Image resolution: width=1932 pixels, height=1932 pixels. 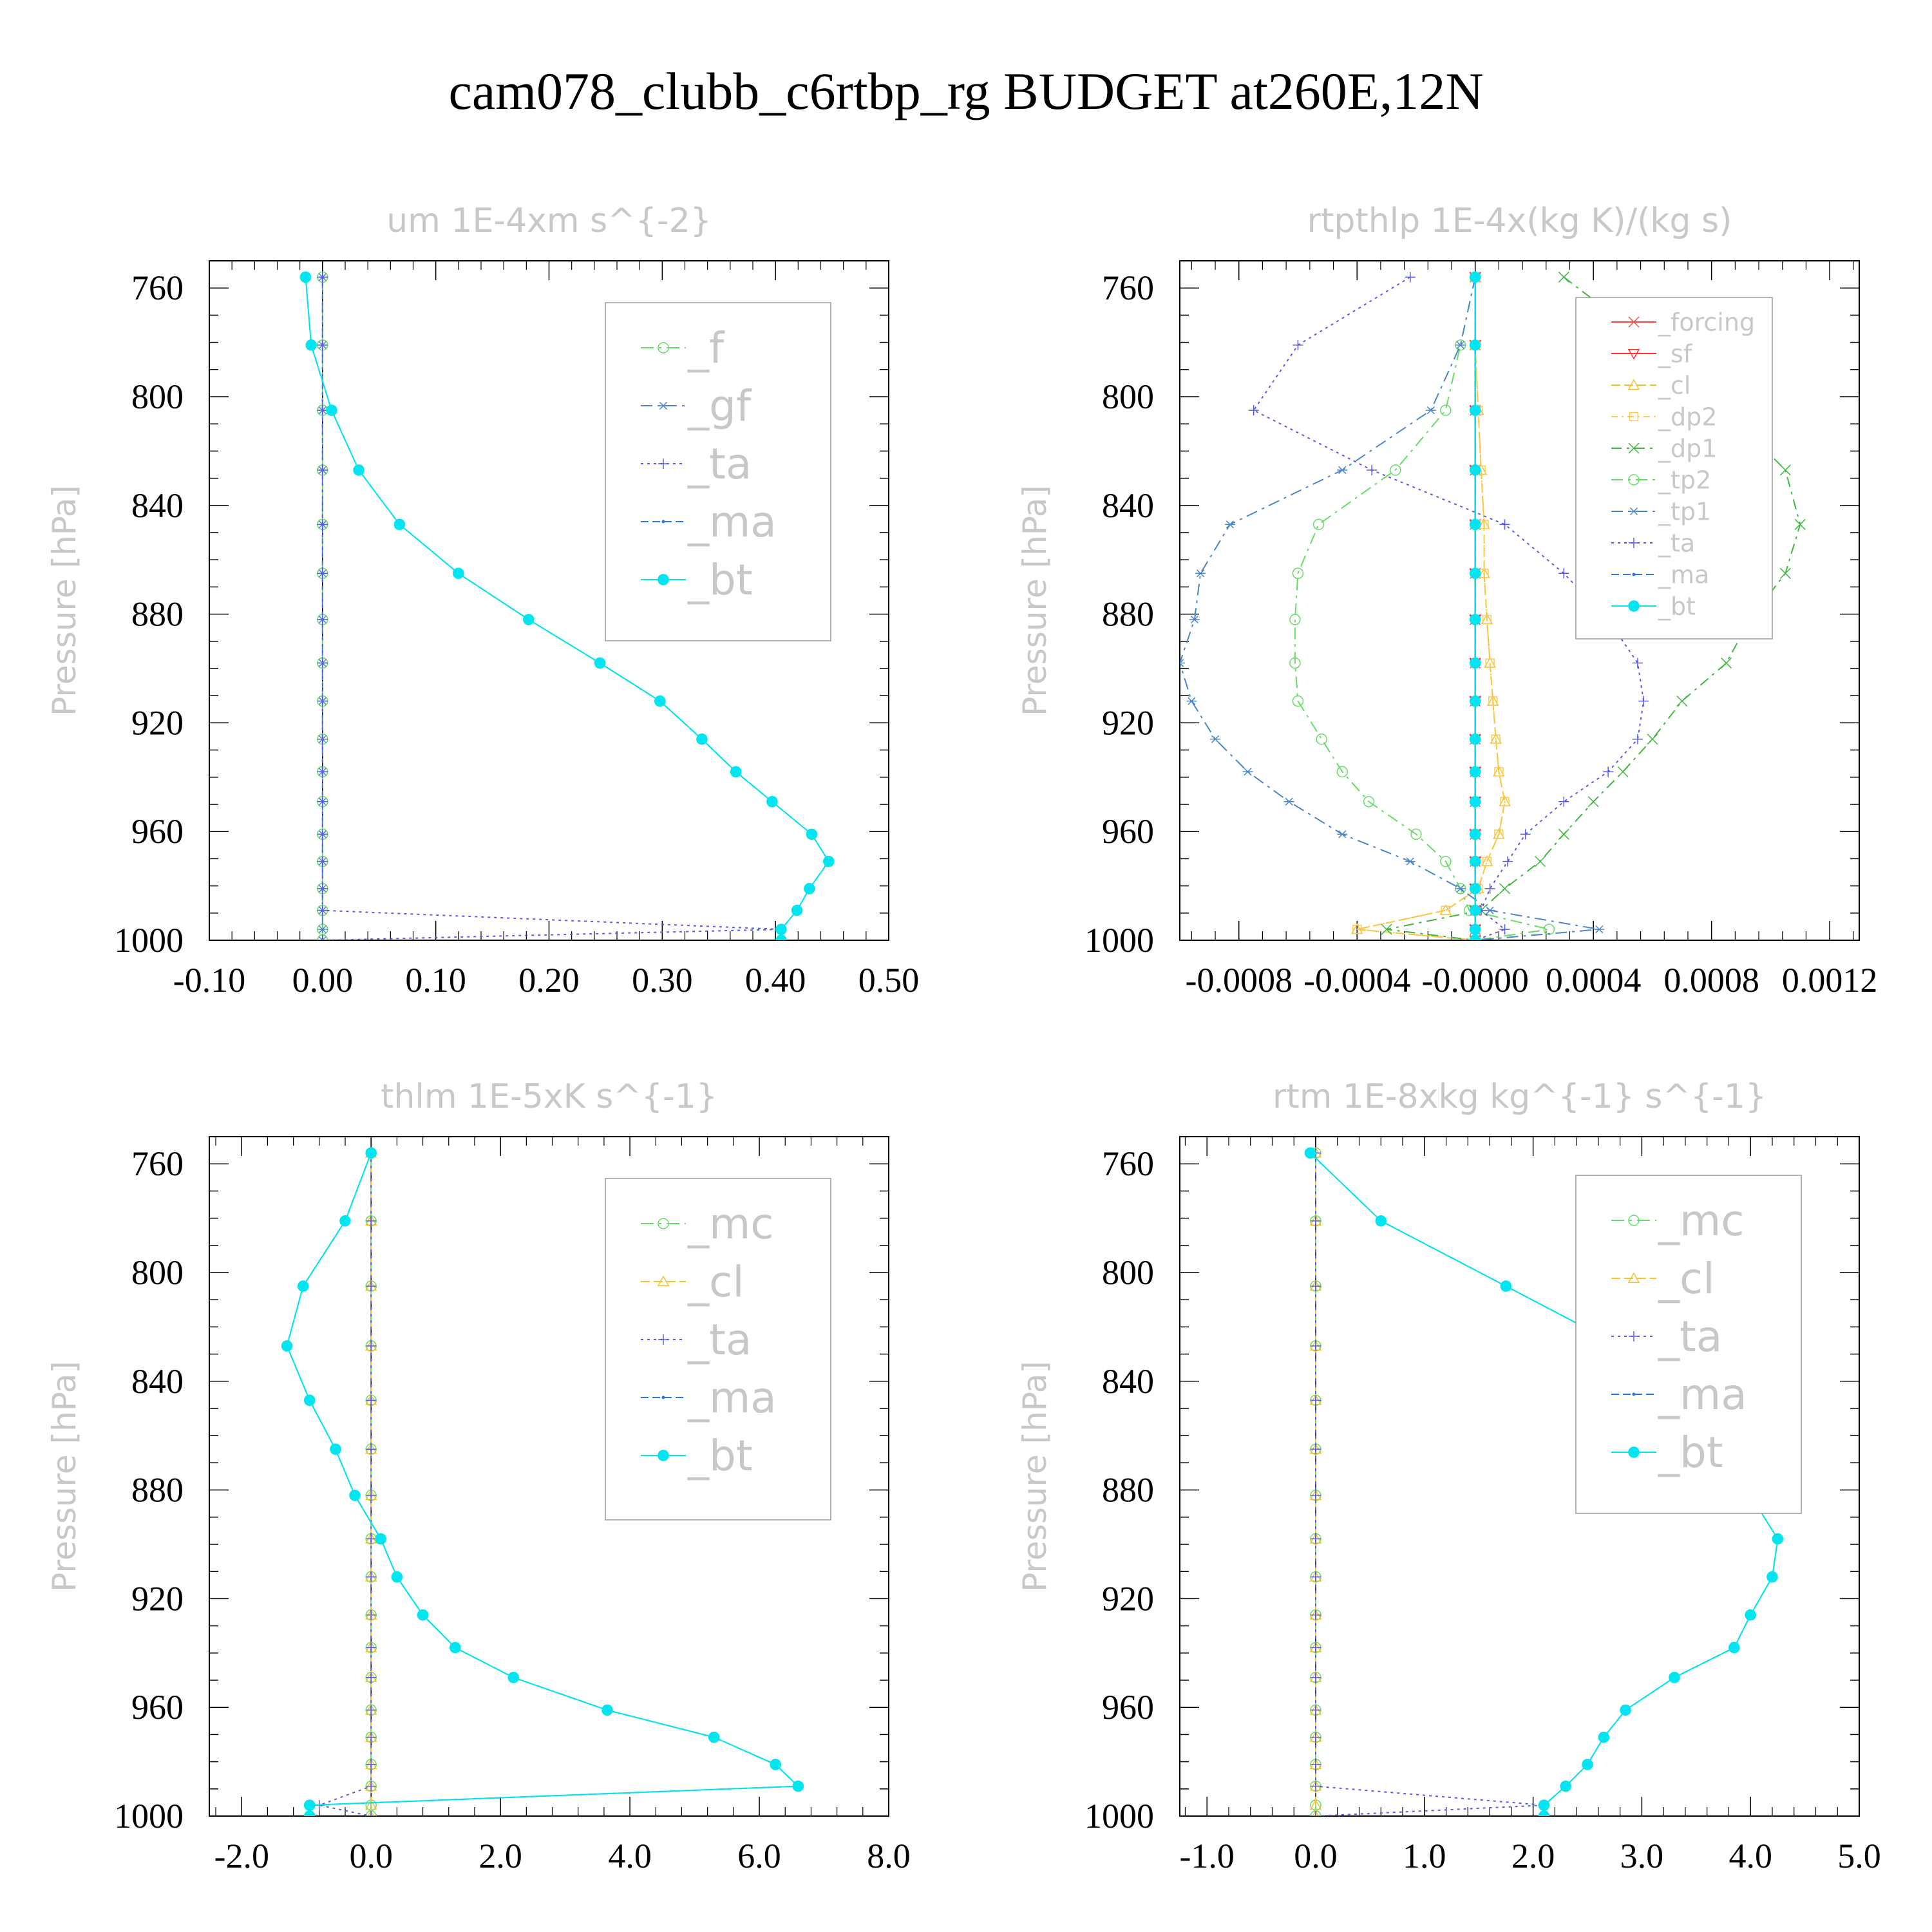 I want to click on y-tick-label: 840, so click(x=1128, y=1382).